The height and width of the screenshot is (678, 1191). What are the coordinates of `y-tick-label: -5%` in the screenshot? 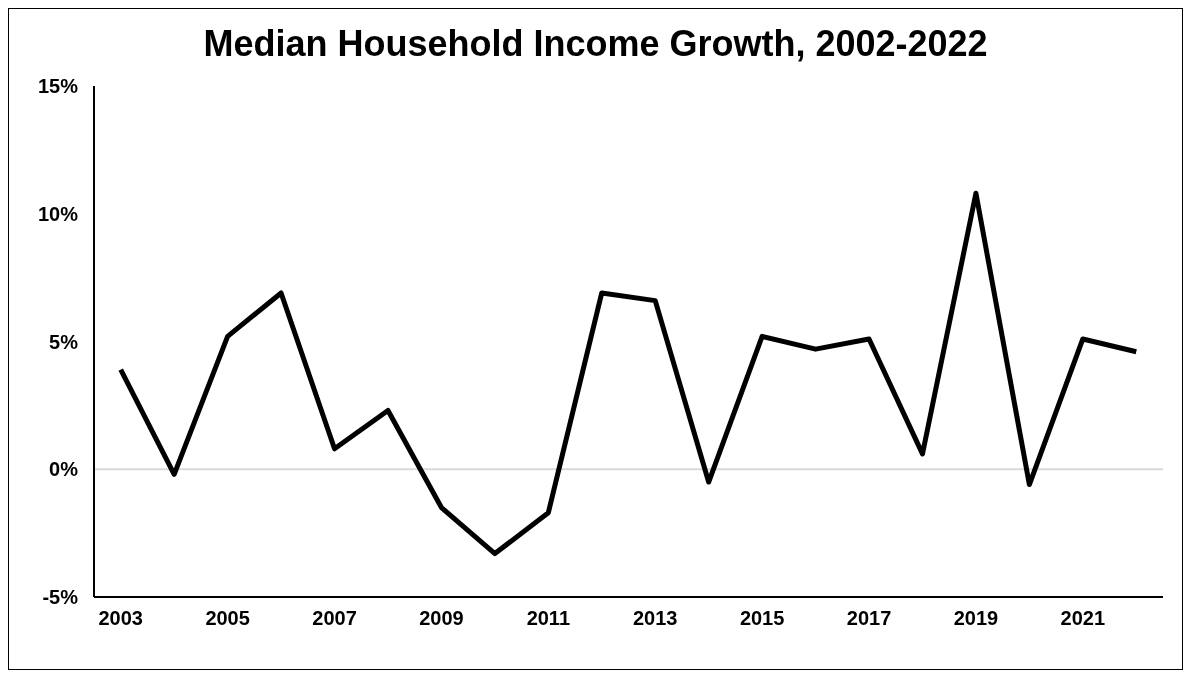 It's located at (60, 597).